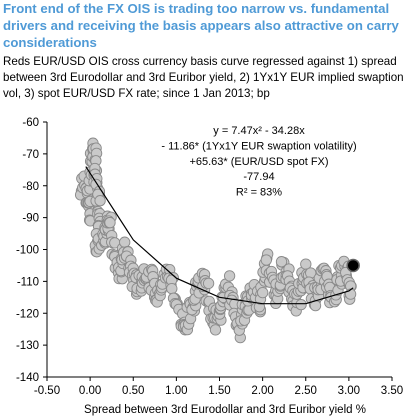 This screenshot has height=420, width=415. Describe the element at coordinates (27, 346) in the screenshot. I see `y-tick-label: -130` at that location.